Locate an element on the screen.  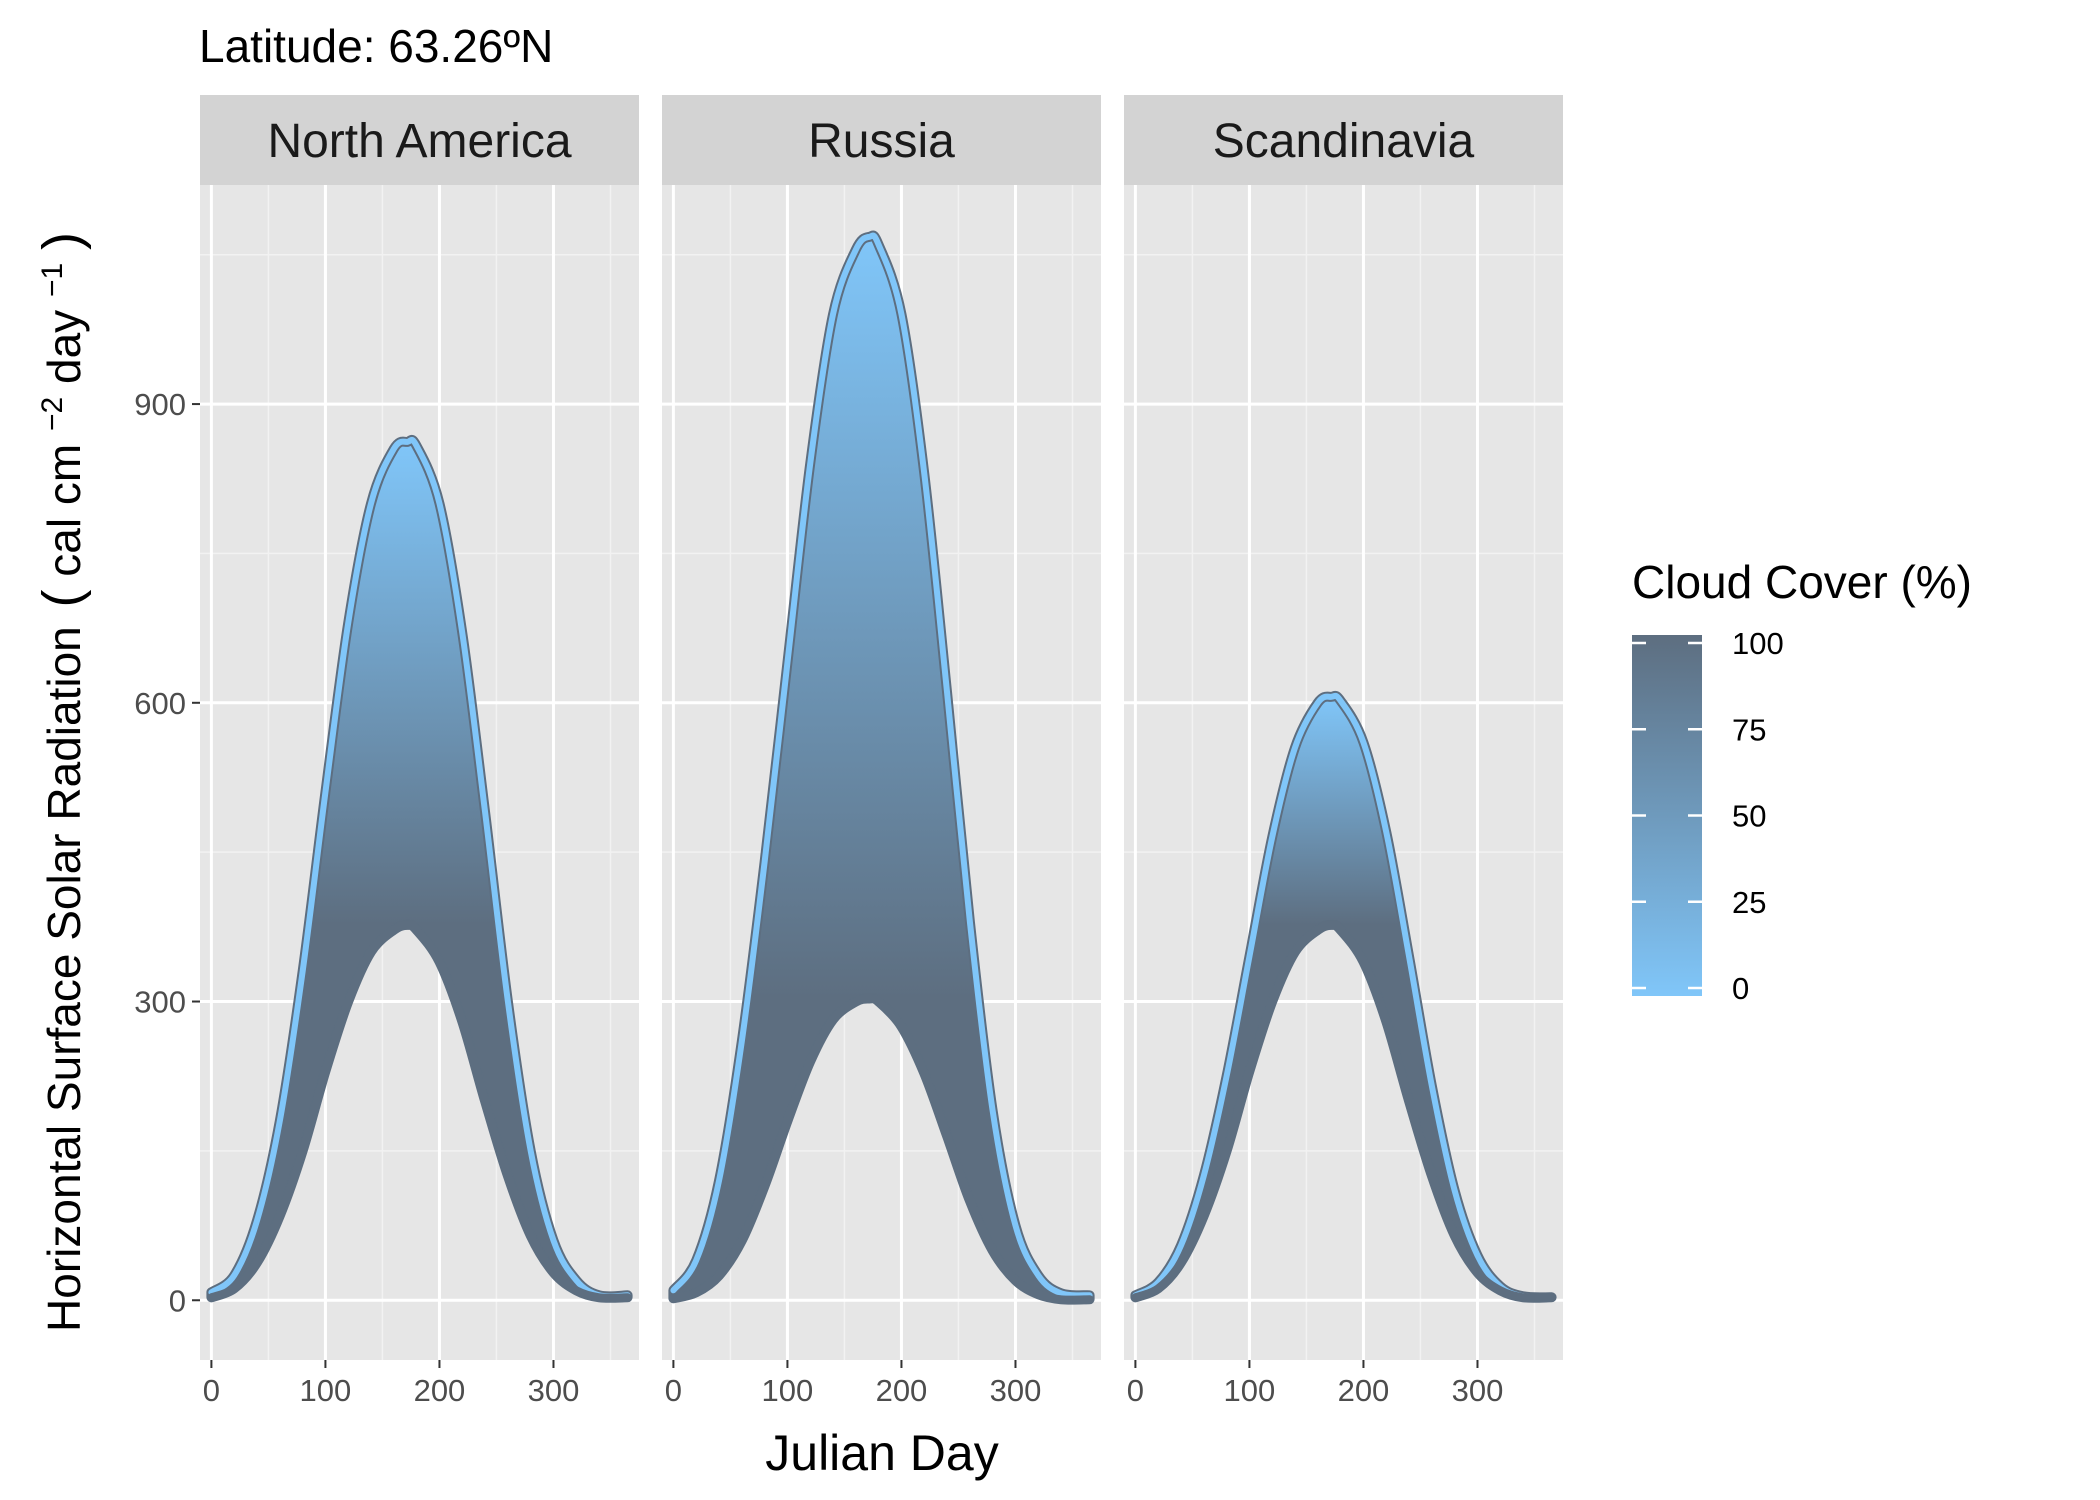
y-axis-ticks: 0 300 600 900 is located at coordinates (167, 852).